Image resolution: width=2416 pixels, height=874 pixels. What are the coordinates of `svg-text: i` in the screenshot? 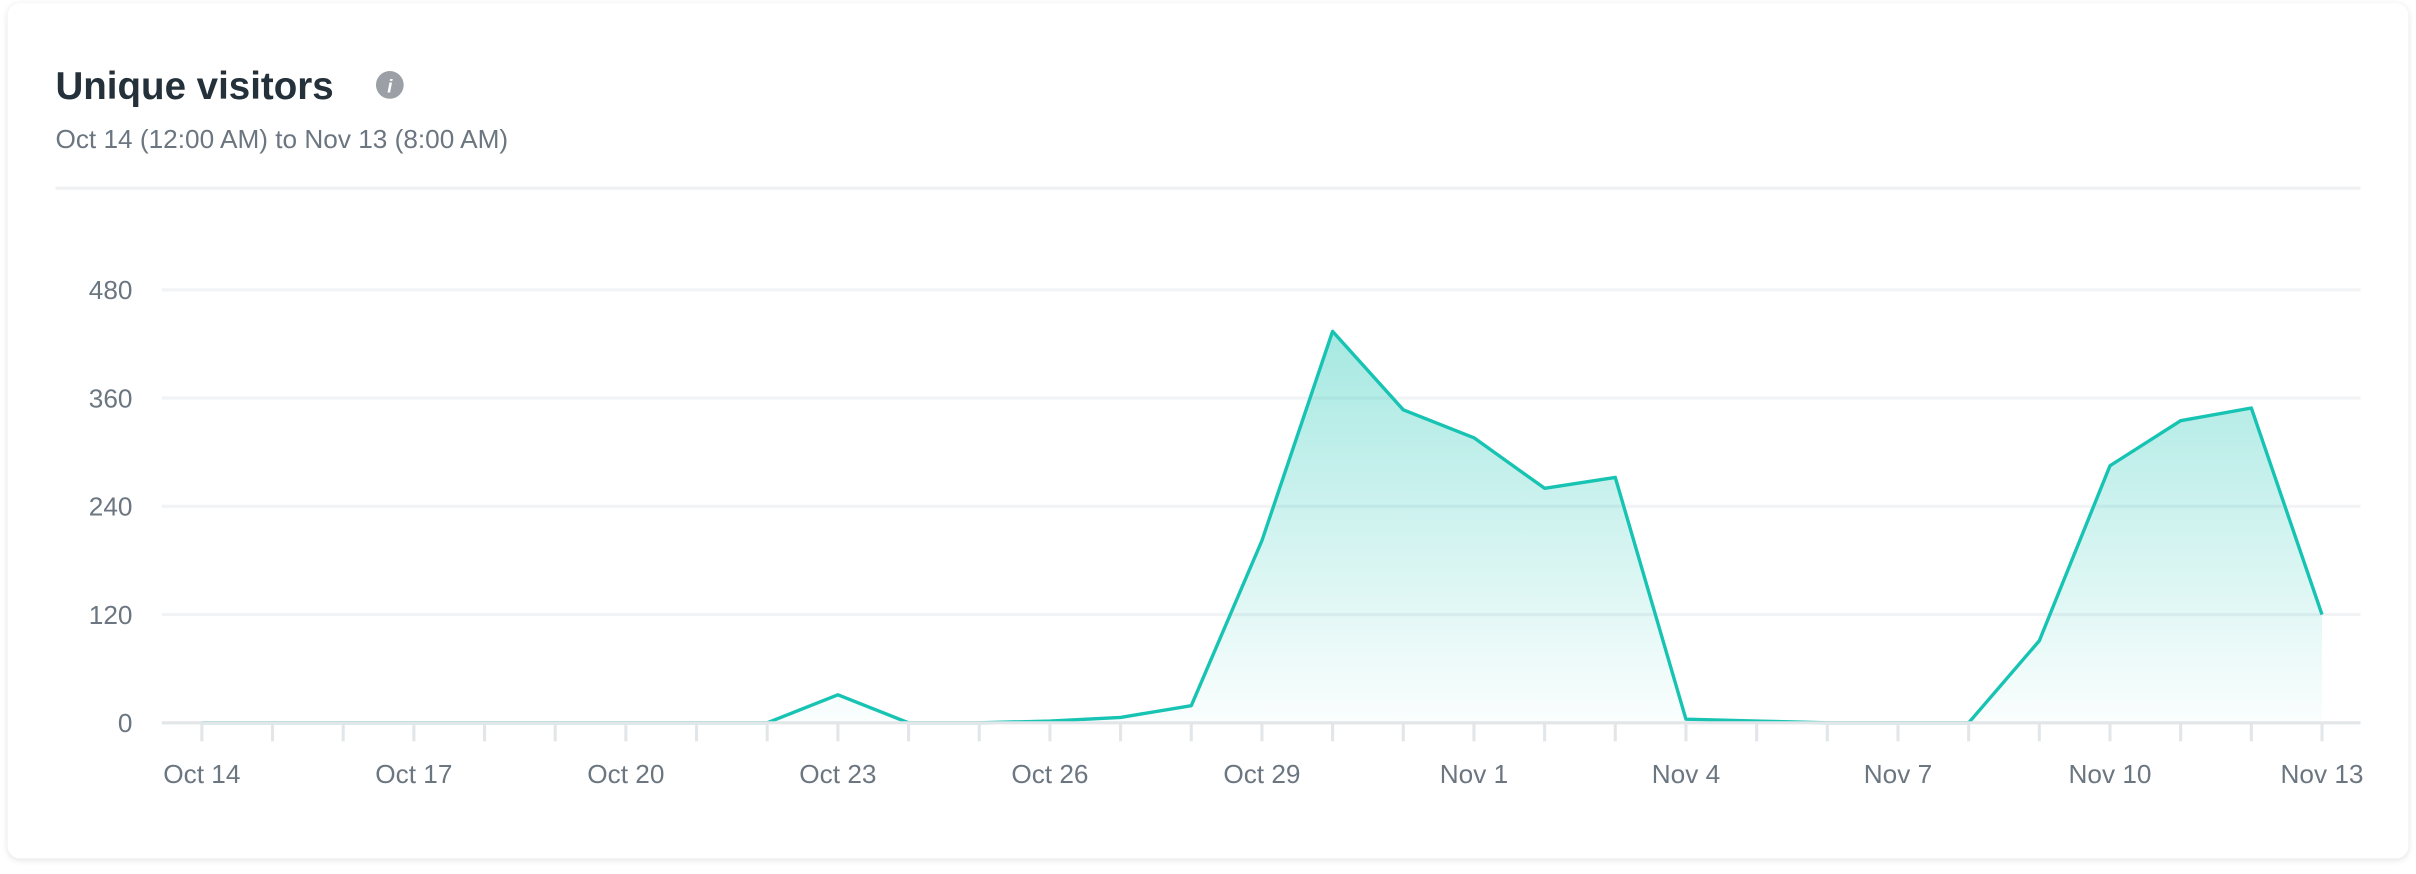 It's located at (390, 86).